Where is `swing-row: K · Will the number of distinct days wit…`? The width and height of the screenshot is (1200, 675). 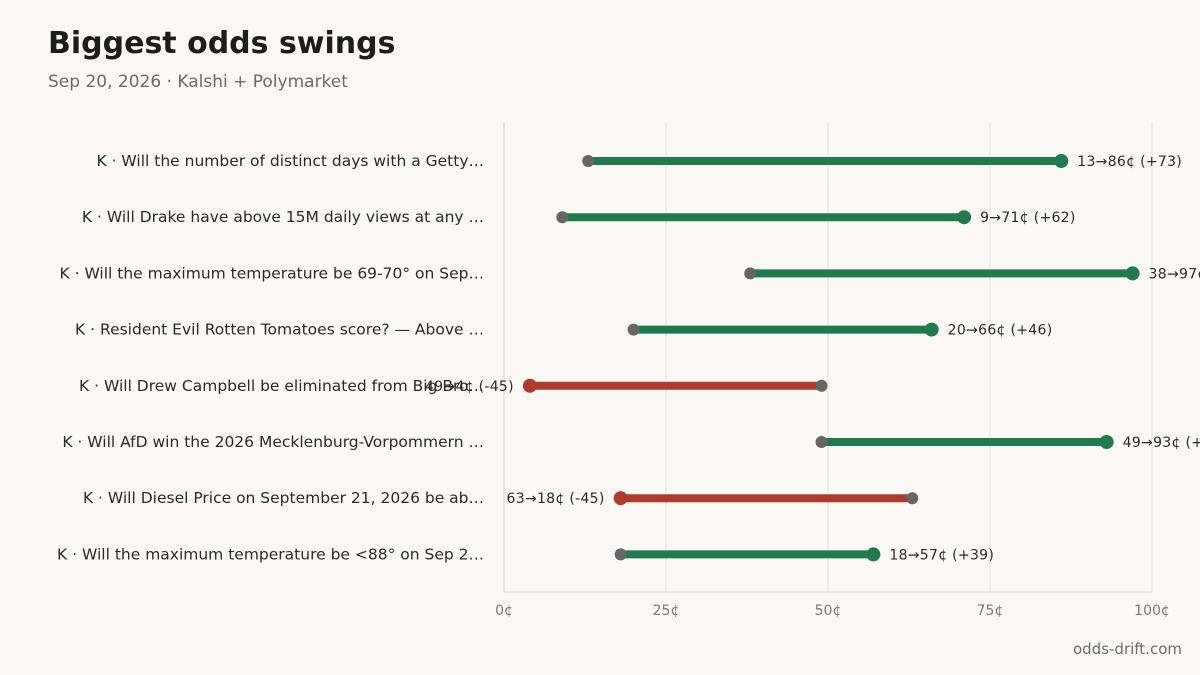 swing-row: K · Will the number of distinct days wit… is located at coordinates (639, 161).